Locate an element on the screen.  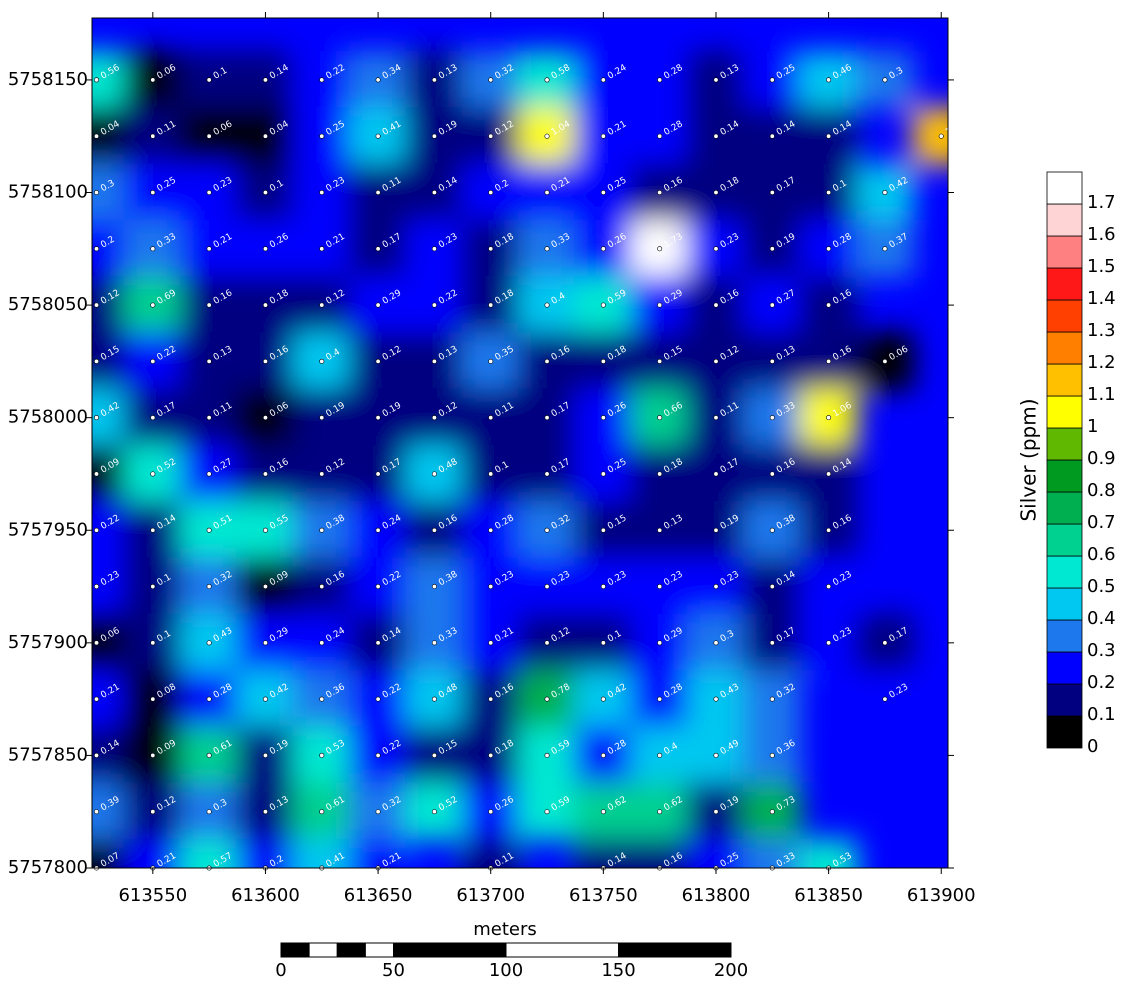
x-tick-label: 613700 is located at coordinates (490, 895).